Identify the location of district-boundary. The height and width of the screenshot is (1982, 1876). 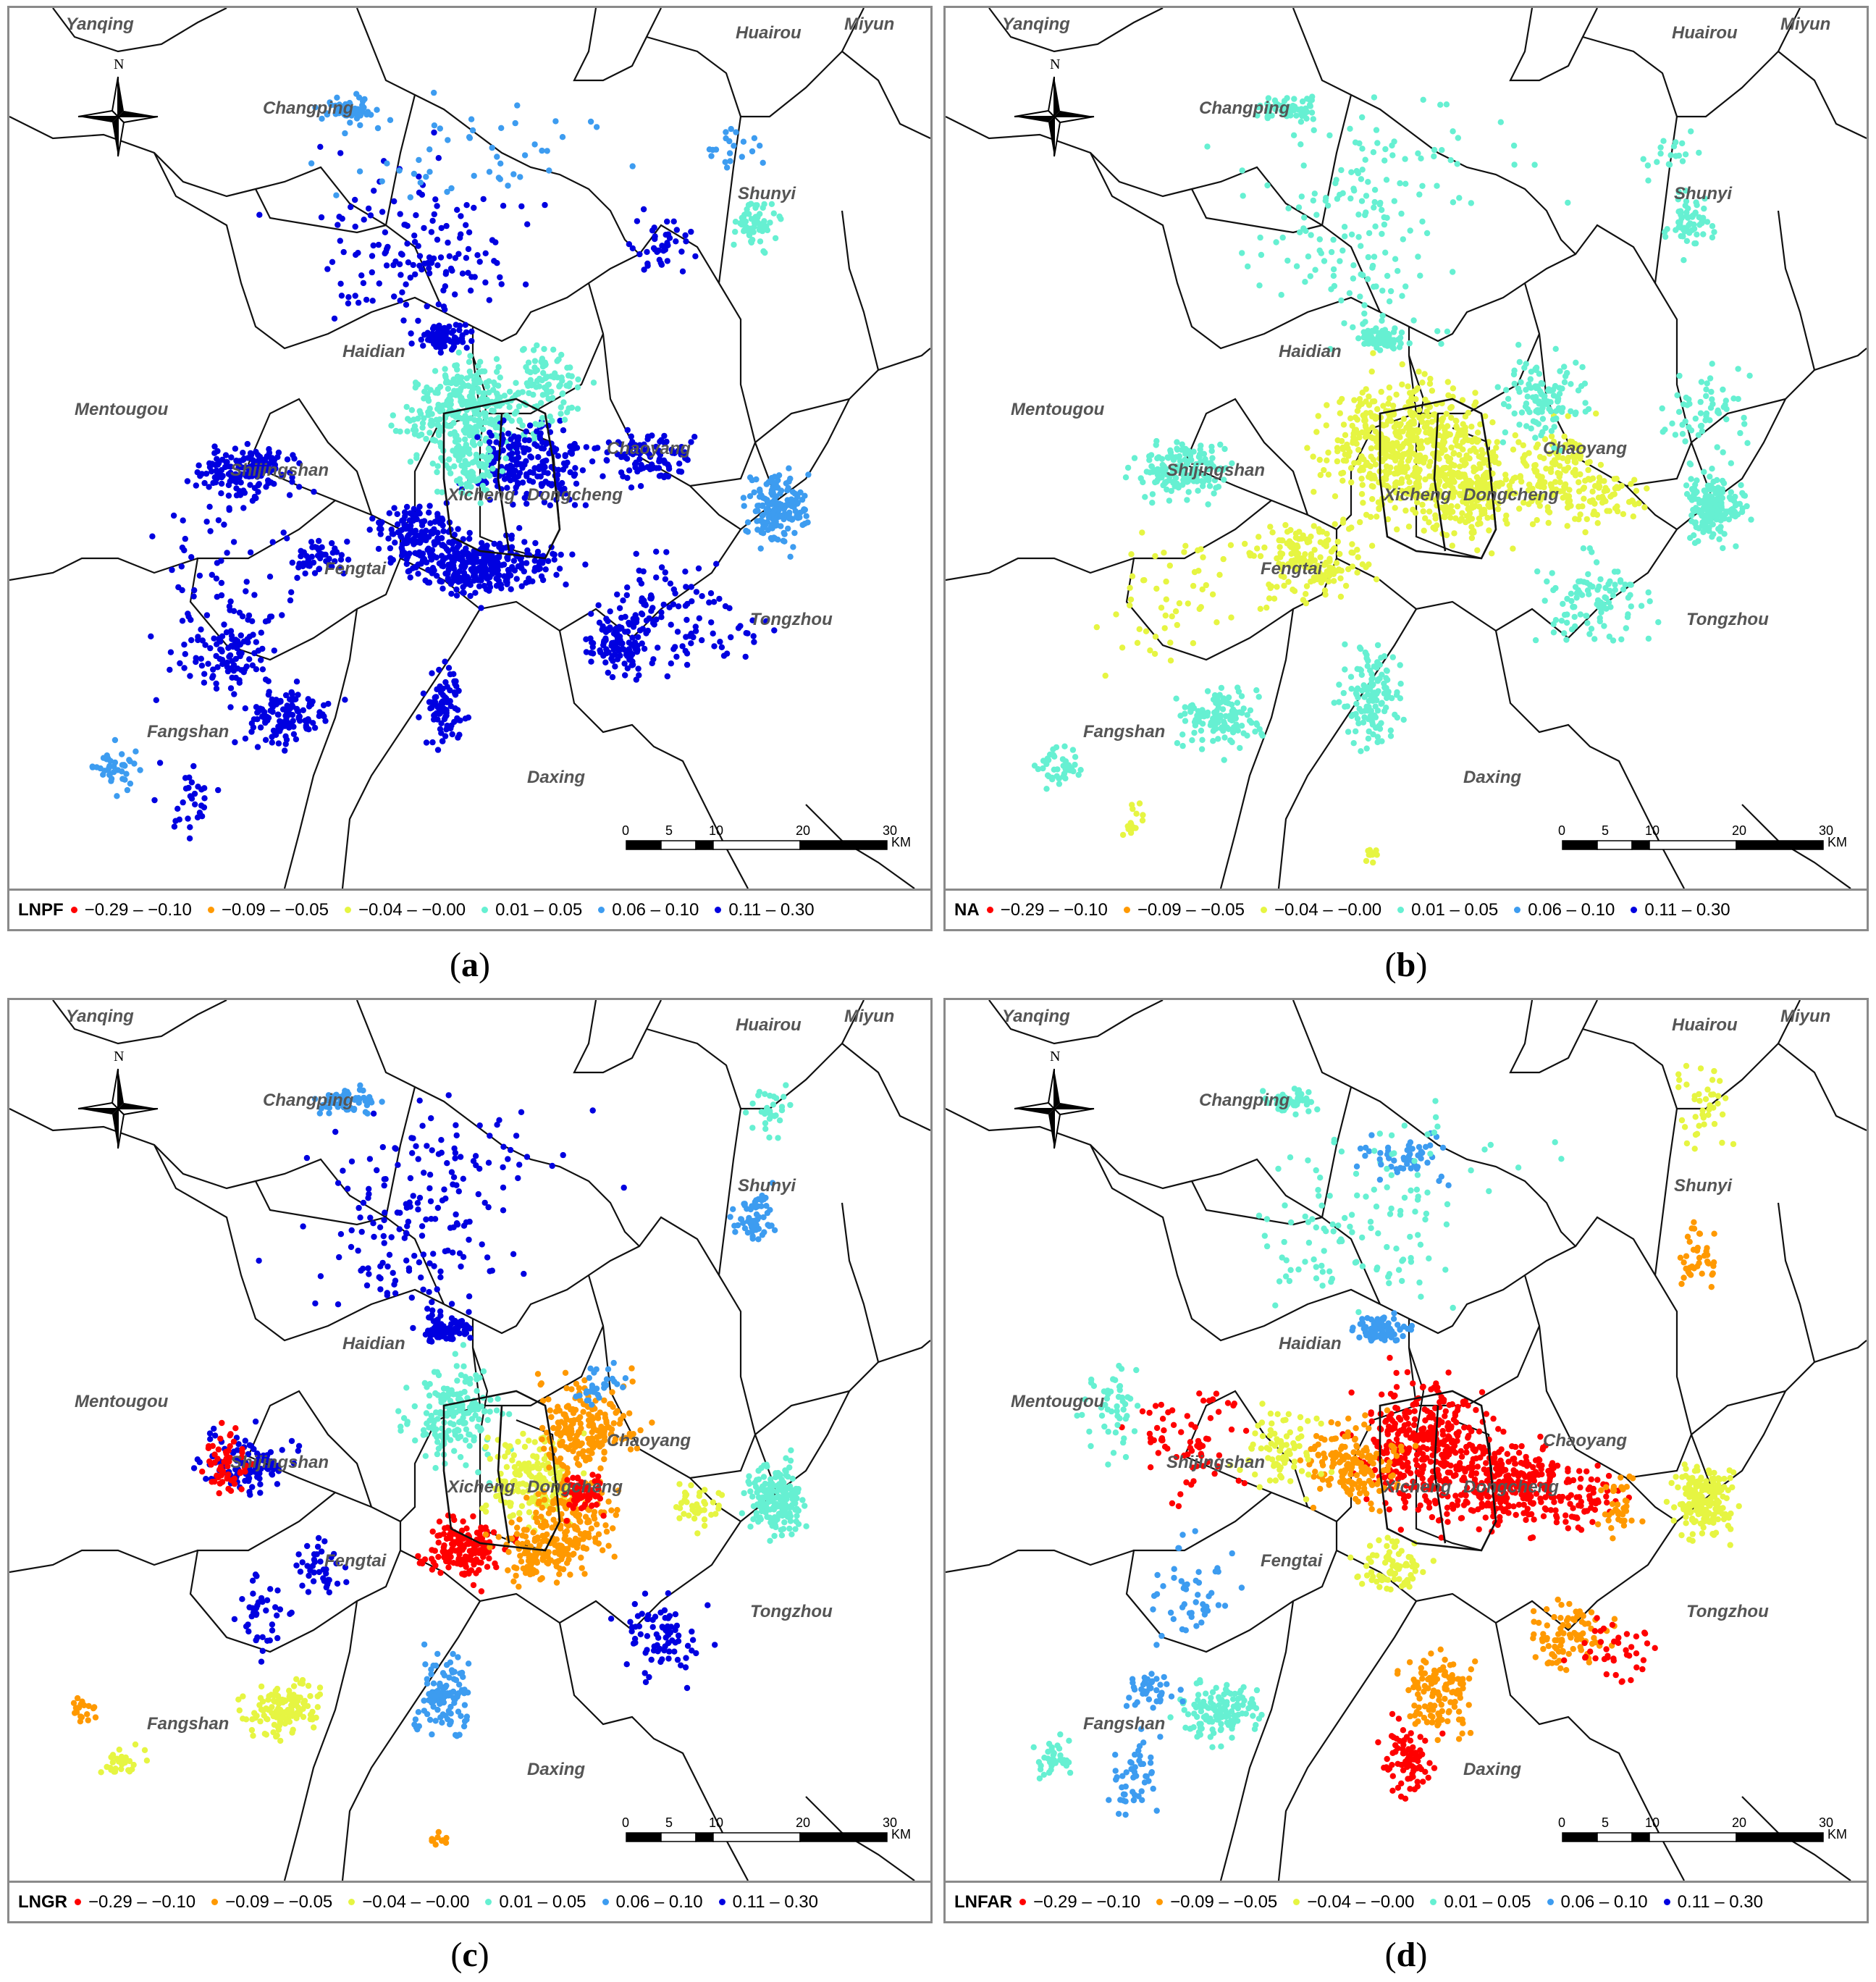
(295, 580).